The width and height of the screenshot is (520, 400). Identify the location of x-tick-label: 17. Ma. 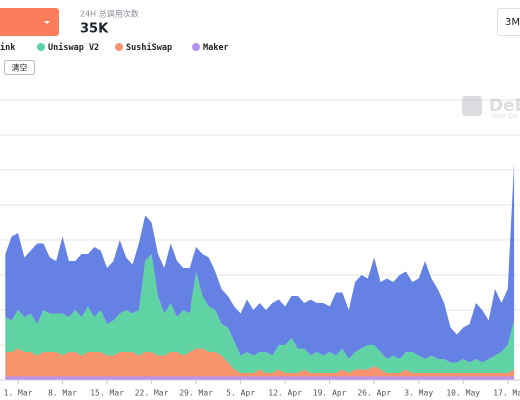
(506, 393).